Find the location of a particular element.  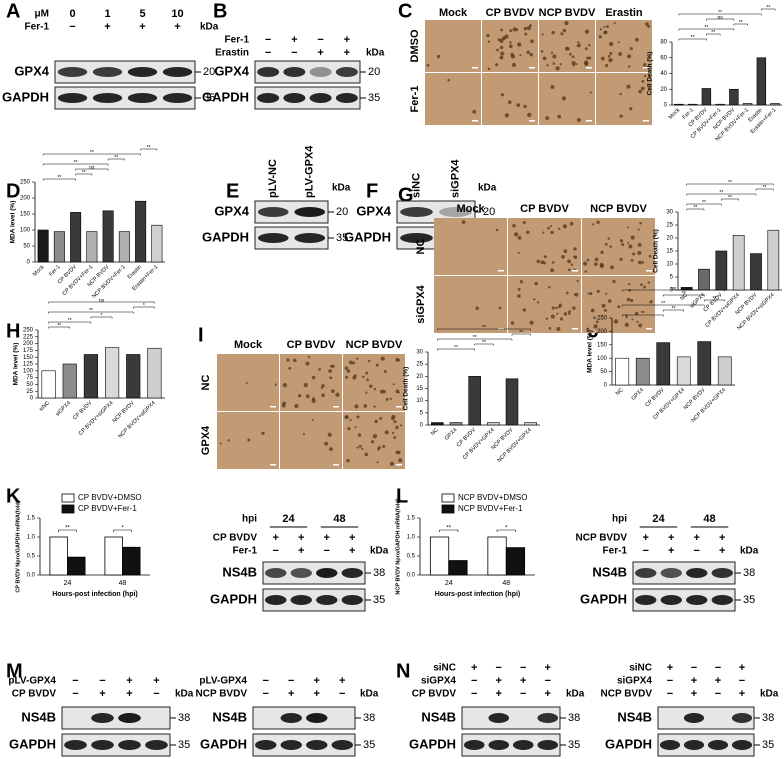

treatment-label: hpi is located at coordinates (249, 519).